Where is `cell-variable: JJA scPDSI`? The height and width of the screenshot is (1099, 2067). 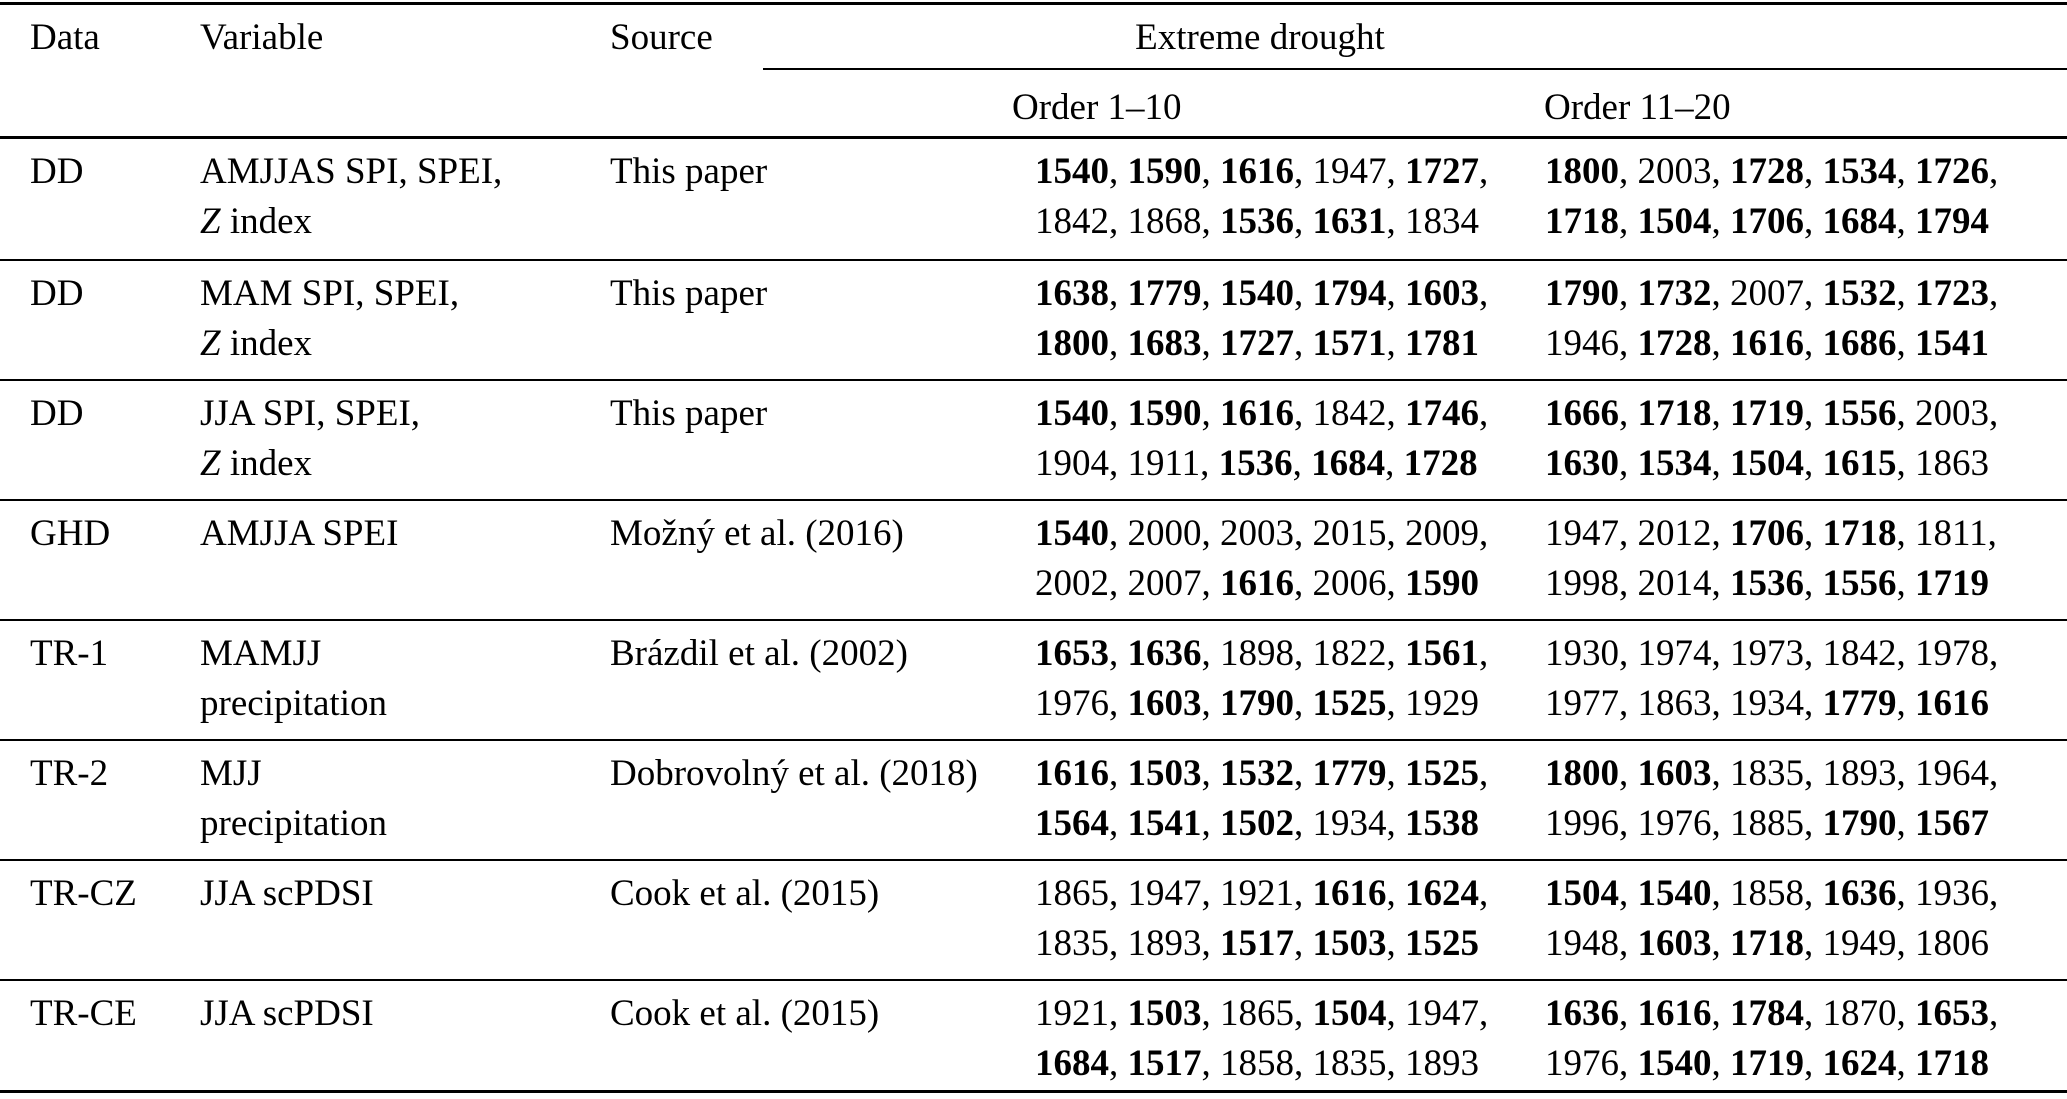
cell-variable: JJA scPDSI is located at coordinates (287, 893).